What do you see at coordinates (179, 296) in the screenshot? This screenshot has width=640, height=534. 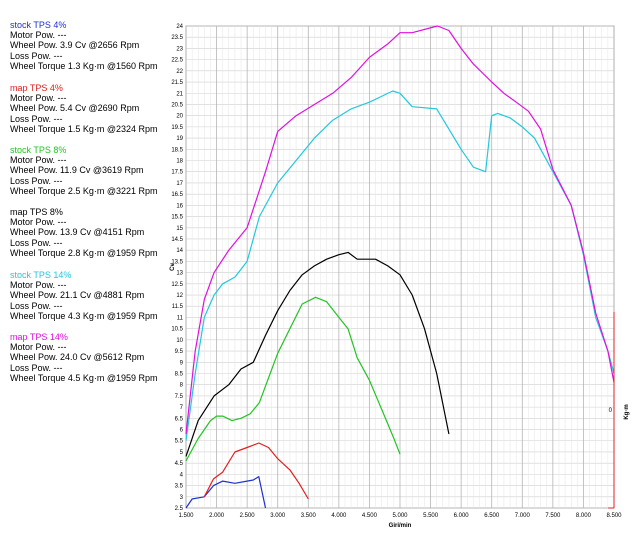 I see `y-tick-label: 12` at bounding box center [179, 296].